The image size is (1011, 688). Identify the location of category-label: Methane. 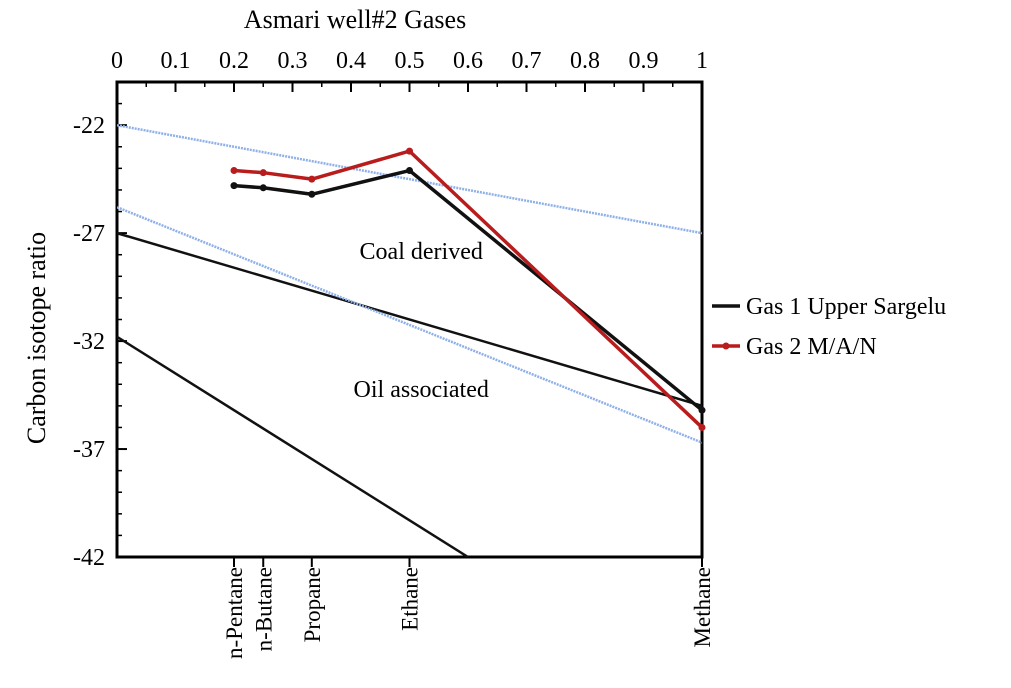
(702, 607).